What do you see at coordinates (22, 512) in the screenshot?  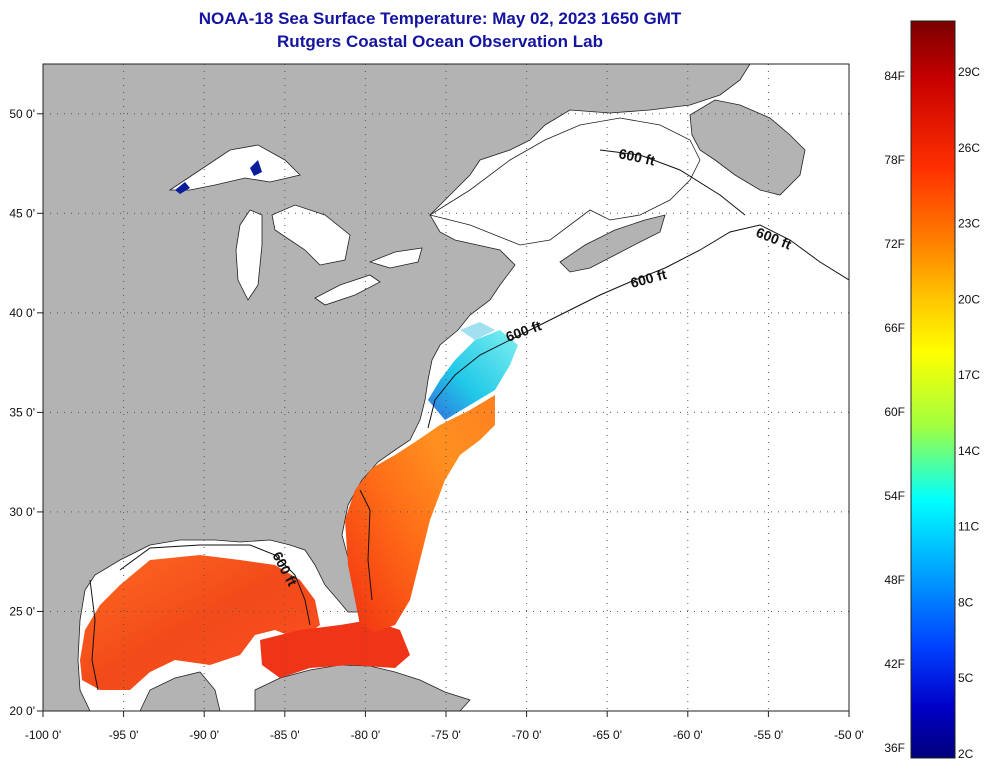 I see `y-tick-label: 30 0'` at bounding box center [22, 512].